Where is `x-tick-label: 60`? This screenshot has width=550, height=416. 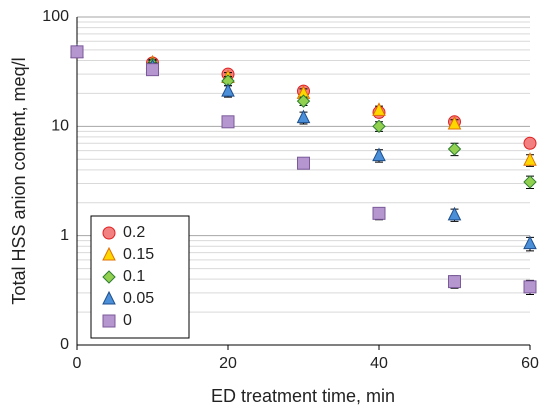 x-tick-label: 60 is located at coordinates (530, 363).